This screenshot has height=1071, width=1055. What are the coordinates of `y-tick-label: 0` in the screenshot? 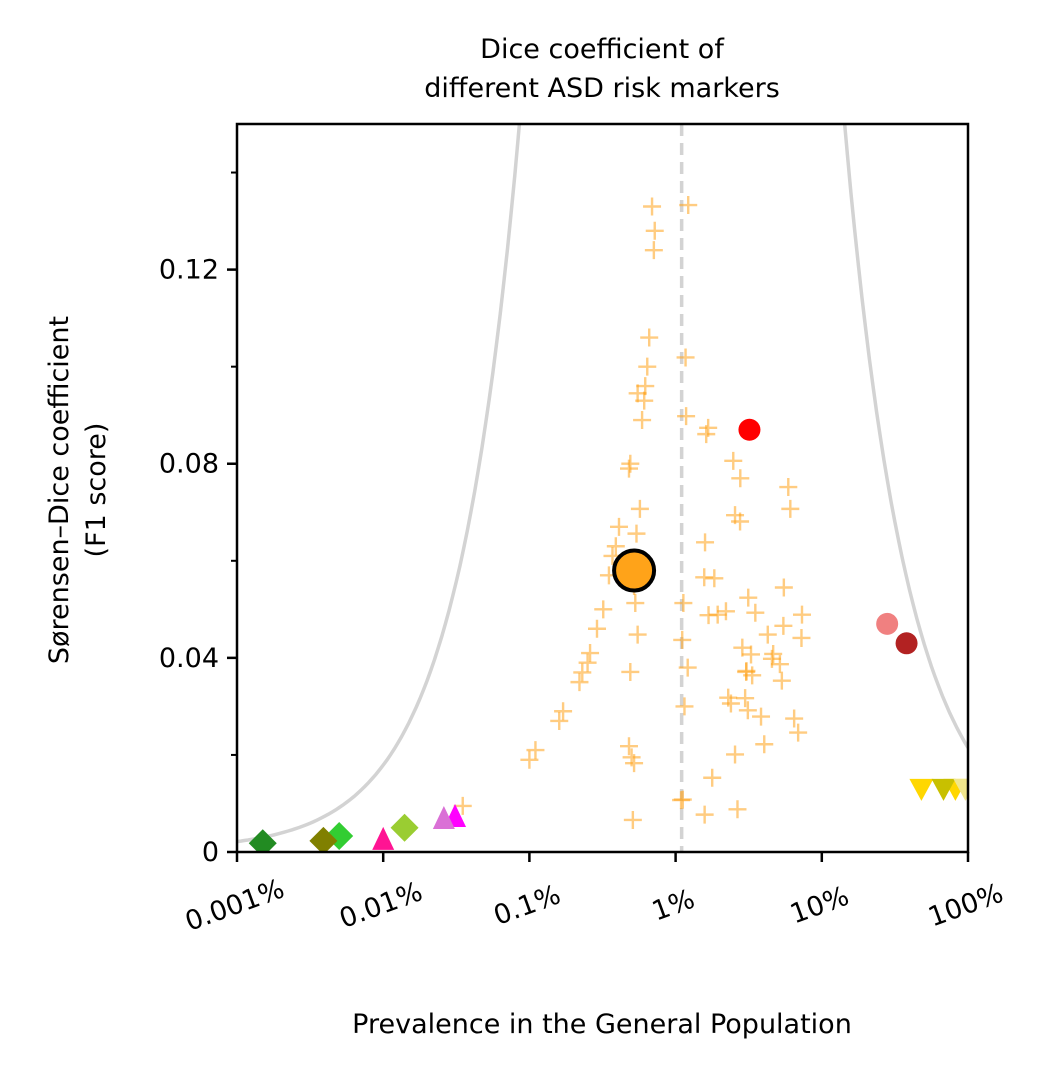 It's located at (210, 852).